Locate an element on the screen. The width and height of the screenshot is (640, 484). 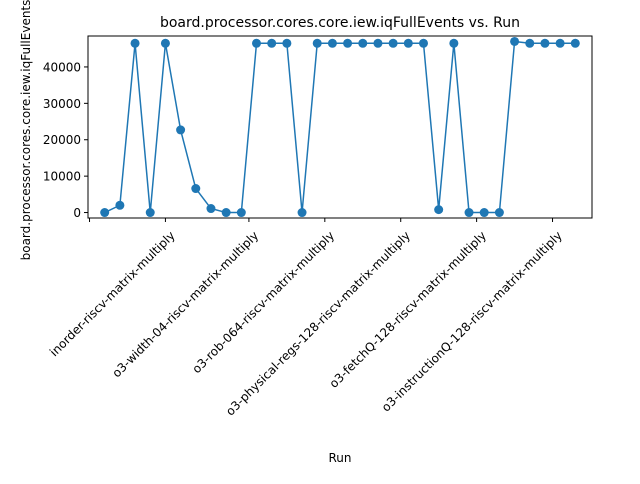
y-tick-label: 20000 is located at coordinates (62, 140).